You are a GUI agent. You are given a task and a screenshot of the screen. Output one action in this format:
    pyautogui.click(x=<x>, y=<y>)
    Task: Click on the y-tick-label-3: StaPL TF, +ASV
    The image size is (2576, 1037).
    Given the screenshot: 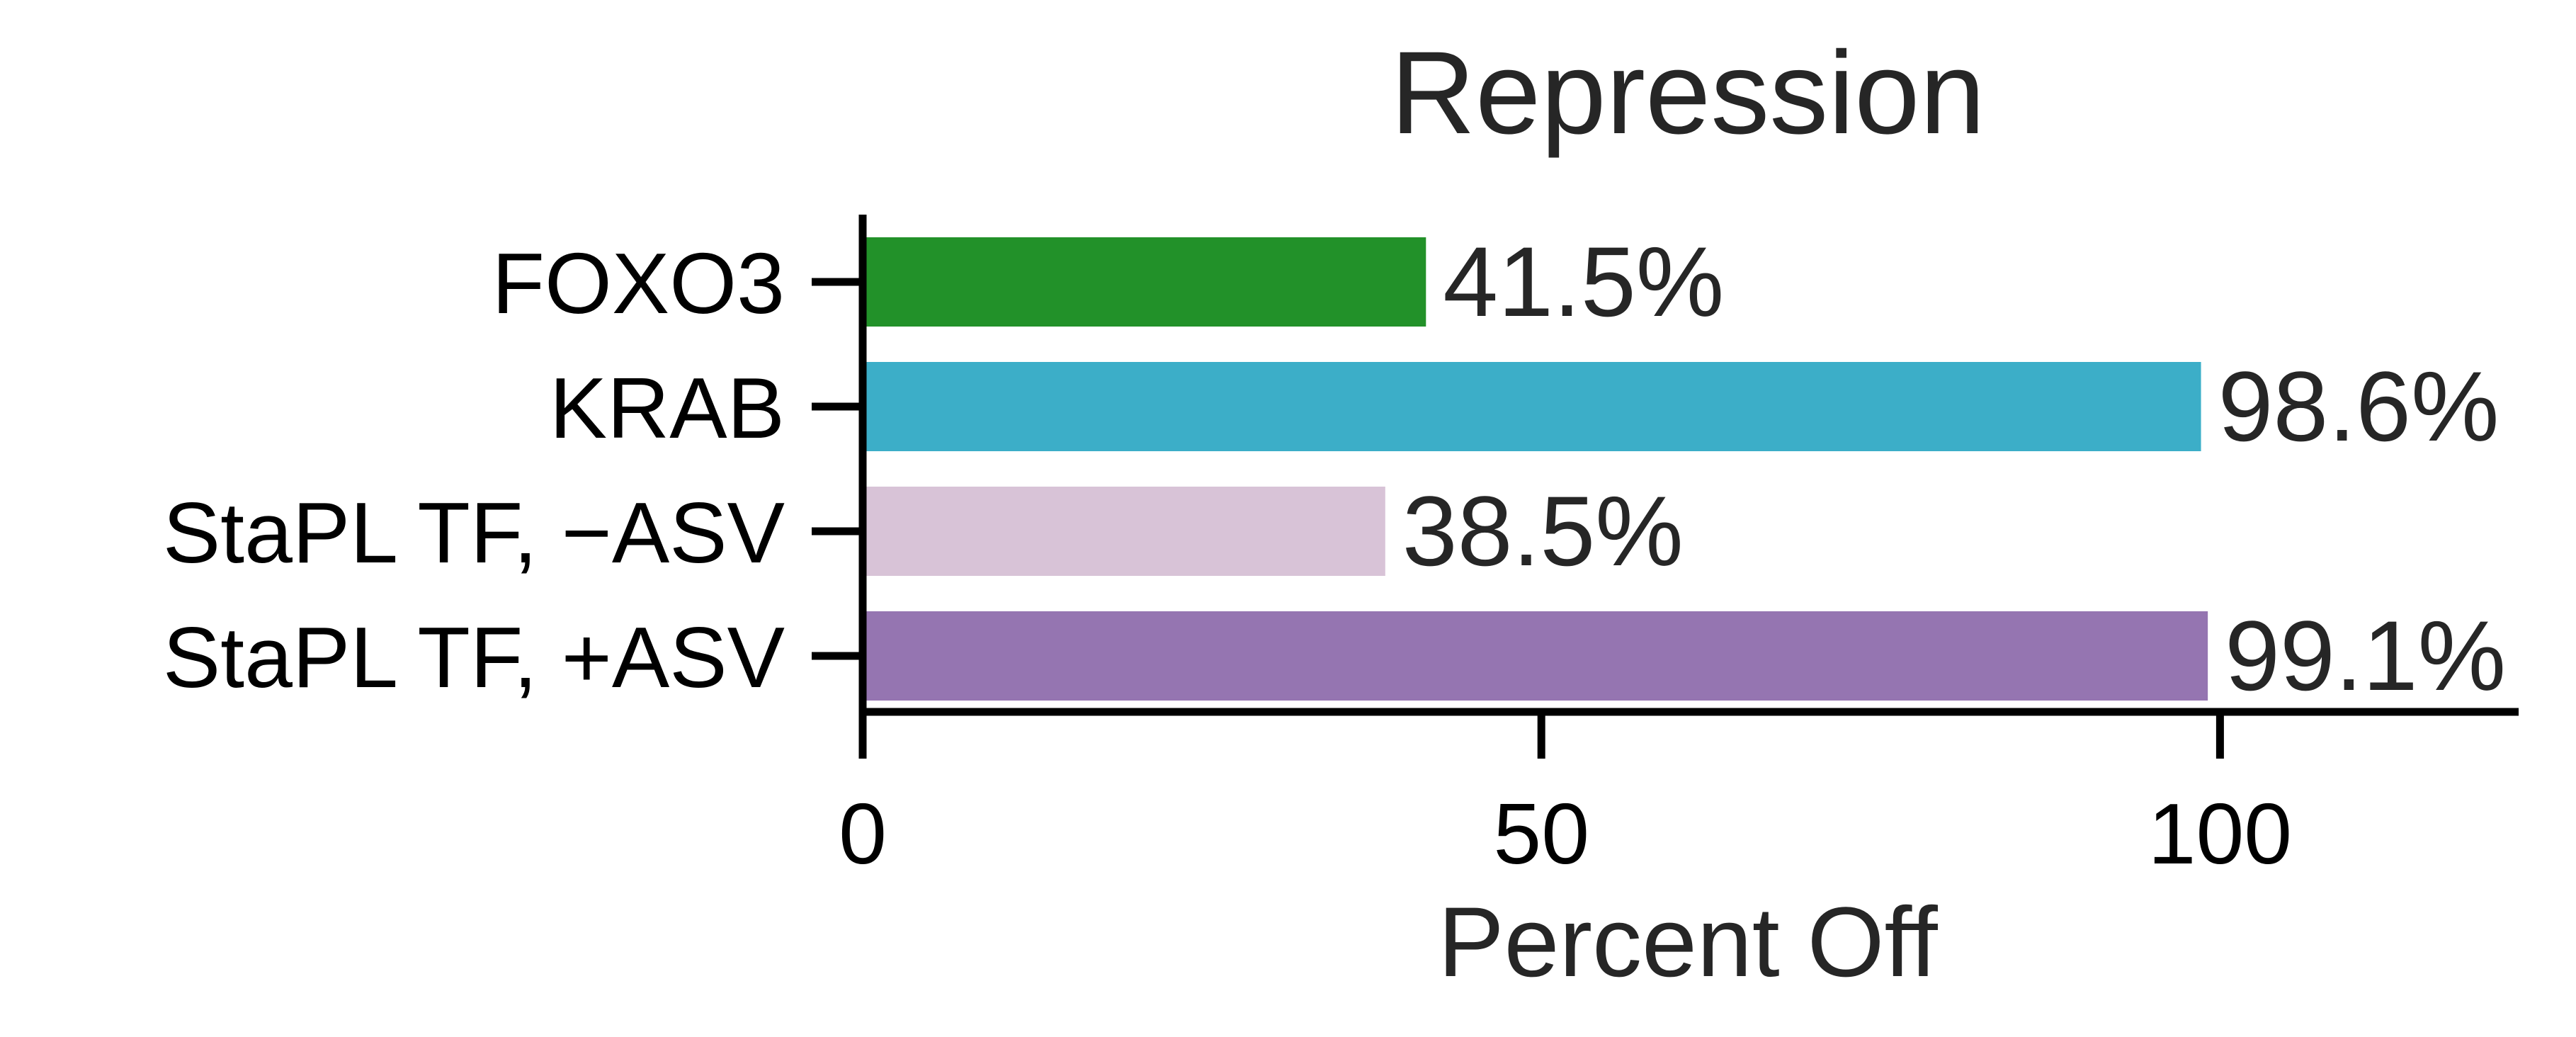 What is the action you would take?
    pyautogui.click(x=474, y=657)
    